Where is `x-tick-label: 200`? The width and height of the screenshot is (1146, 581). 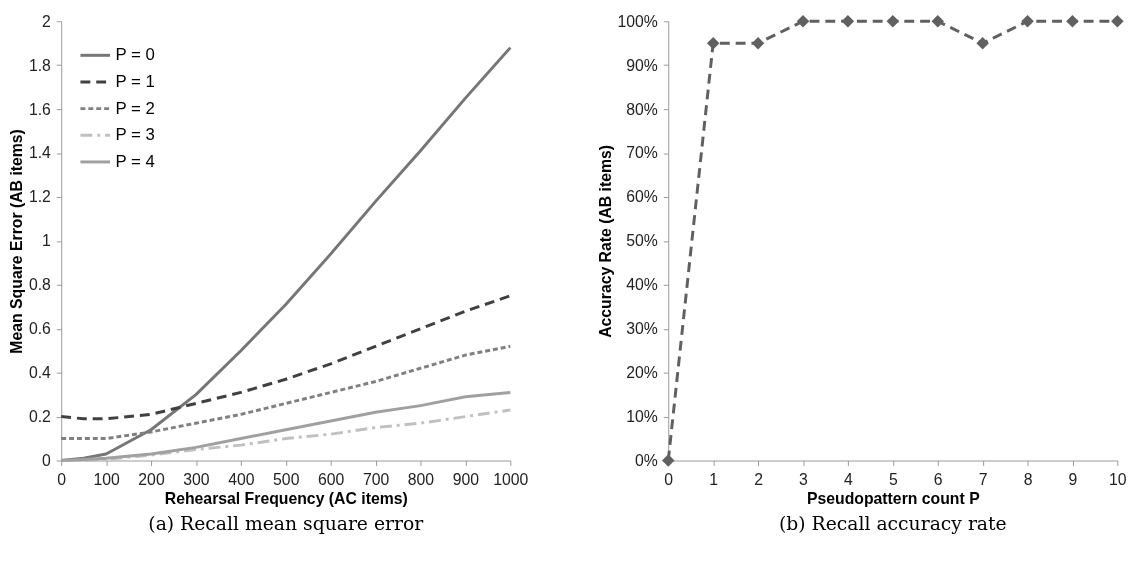
x-tick-label: 200 is located at coordinates (151, 479).